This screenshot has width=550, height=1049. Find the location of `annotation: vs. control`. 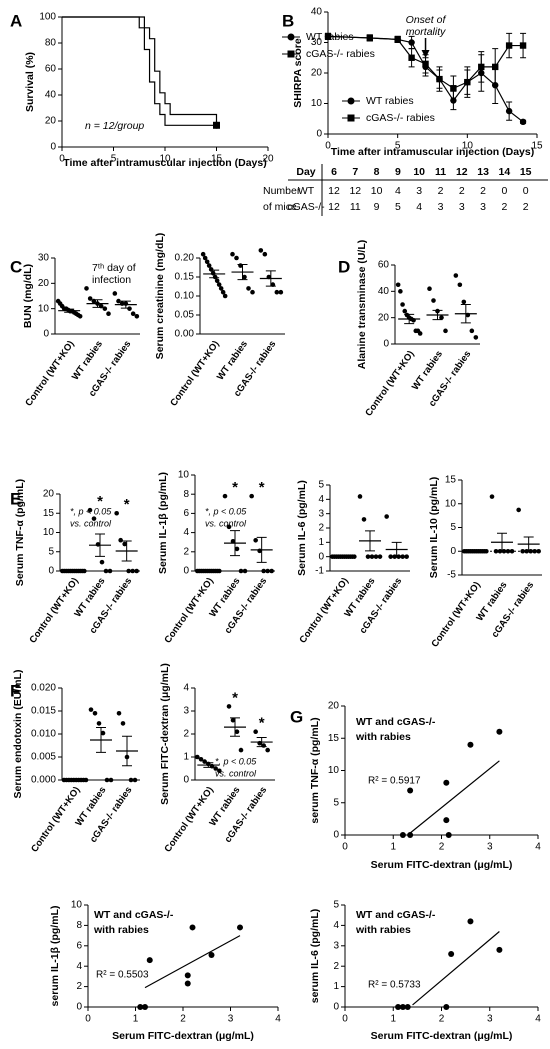

annotation: vs. control is located at coordinates (226, 523).